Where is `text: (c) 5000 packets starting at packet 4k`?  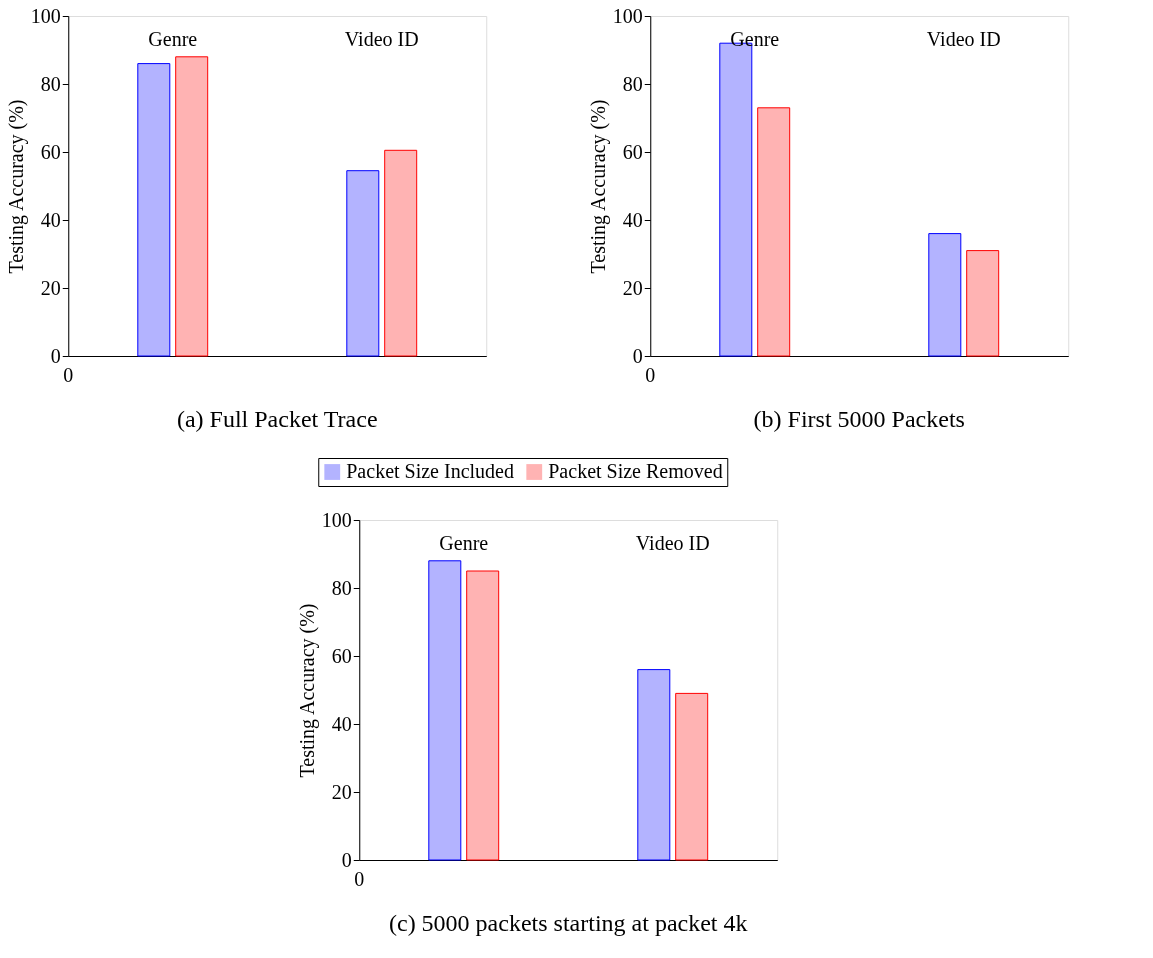 text: (c) 5000 packets starting at packet 4k is located at coordinates (568, 923).